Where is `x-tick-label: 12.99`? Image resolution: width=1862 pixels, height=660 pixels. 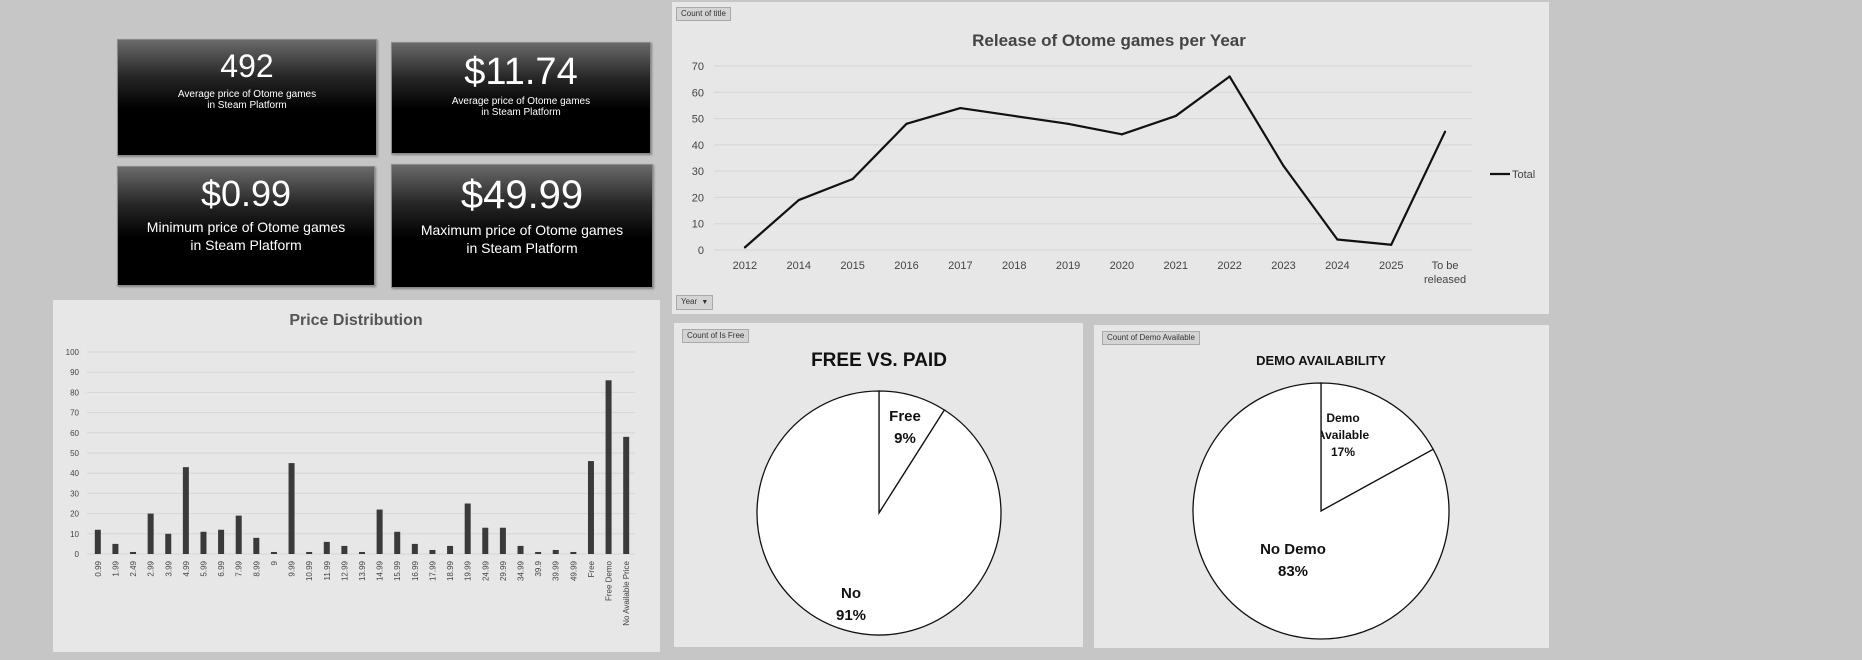 x-tick-label: 12.99 is located at coordinates (344, 570).